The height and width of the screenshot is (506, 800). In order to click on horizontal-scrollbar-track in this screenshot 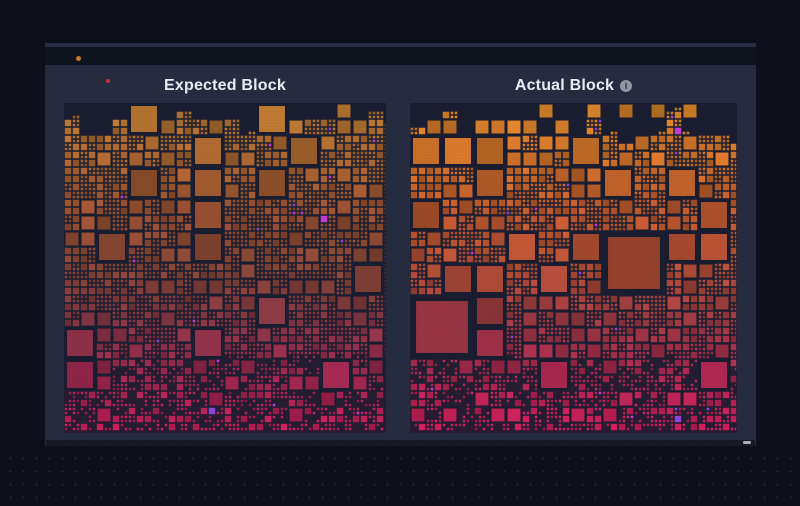, I will do `click(400, 443)`.